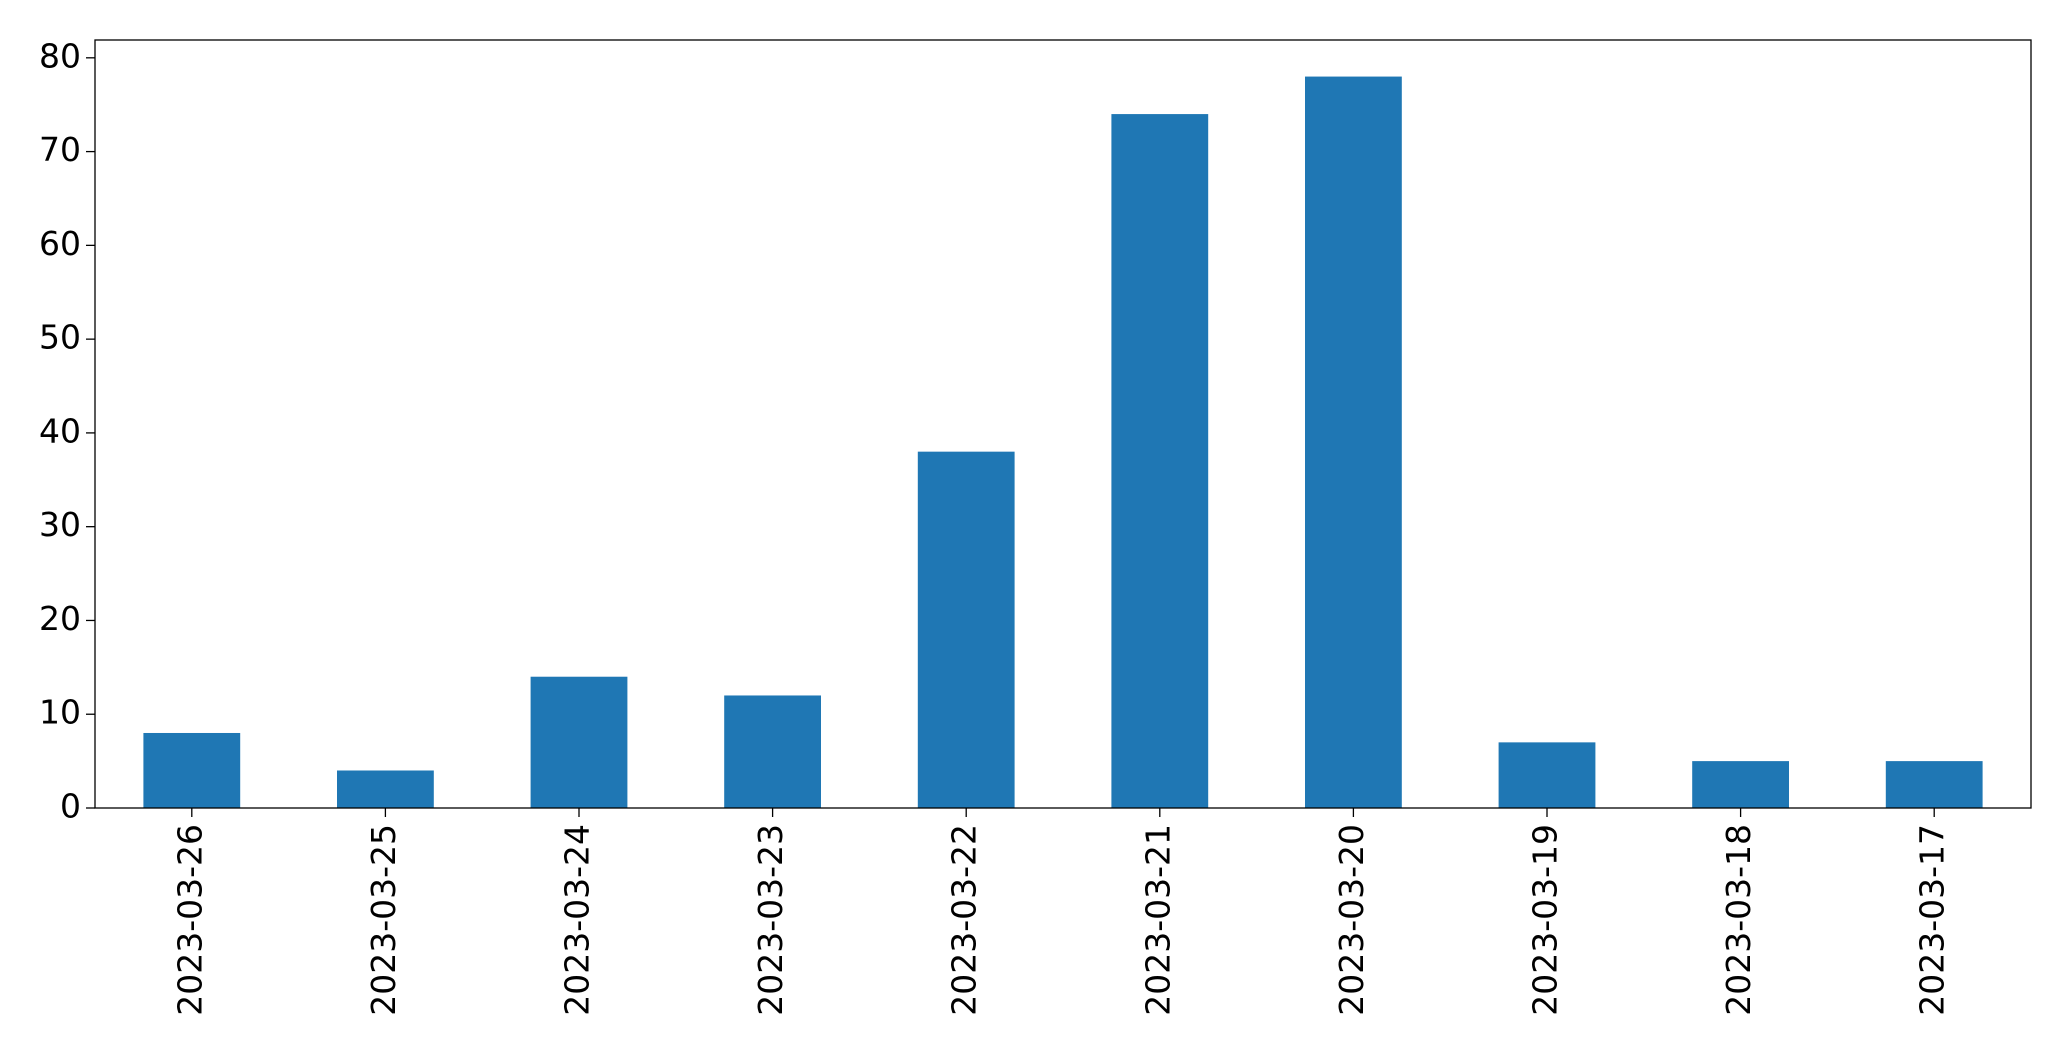 This screenshot has width=2071, height=1061. I want to click on x-tick-label: 2023-03-23, so click(770, 920).